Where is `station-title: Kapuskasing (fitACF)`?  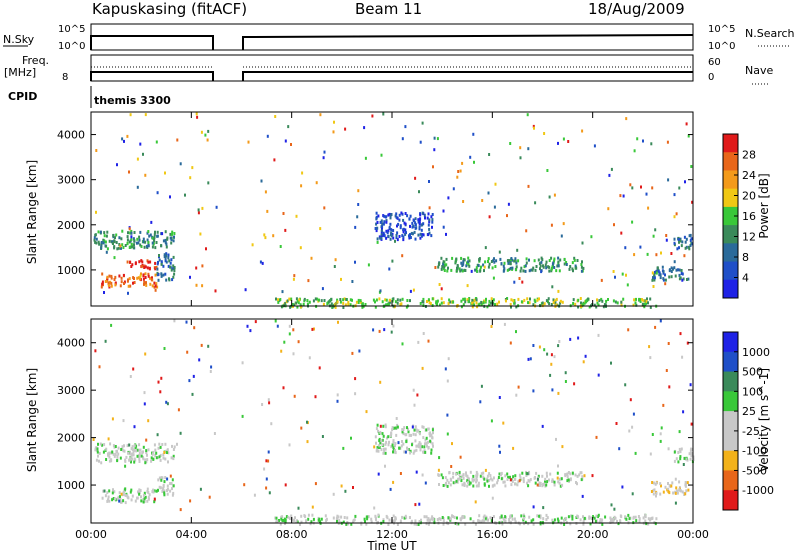
station-title: Kapuskasing (fitACF) is located at coordinates (170, 9).